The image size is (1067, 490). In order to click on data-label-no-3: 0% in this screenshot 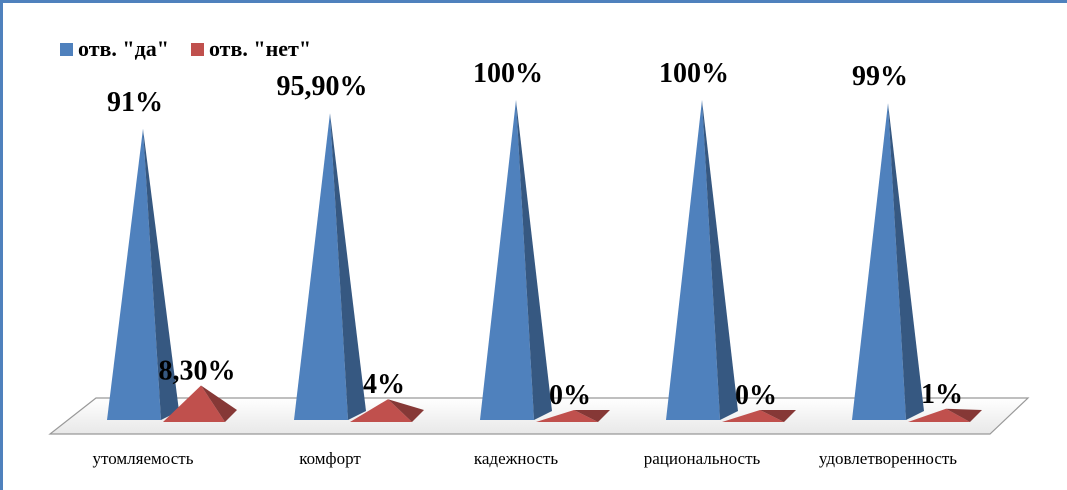, I will do `click(756, 395)`.